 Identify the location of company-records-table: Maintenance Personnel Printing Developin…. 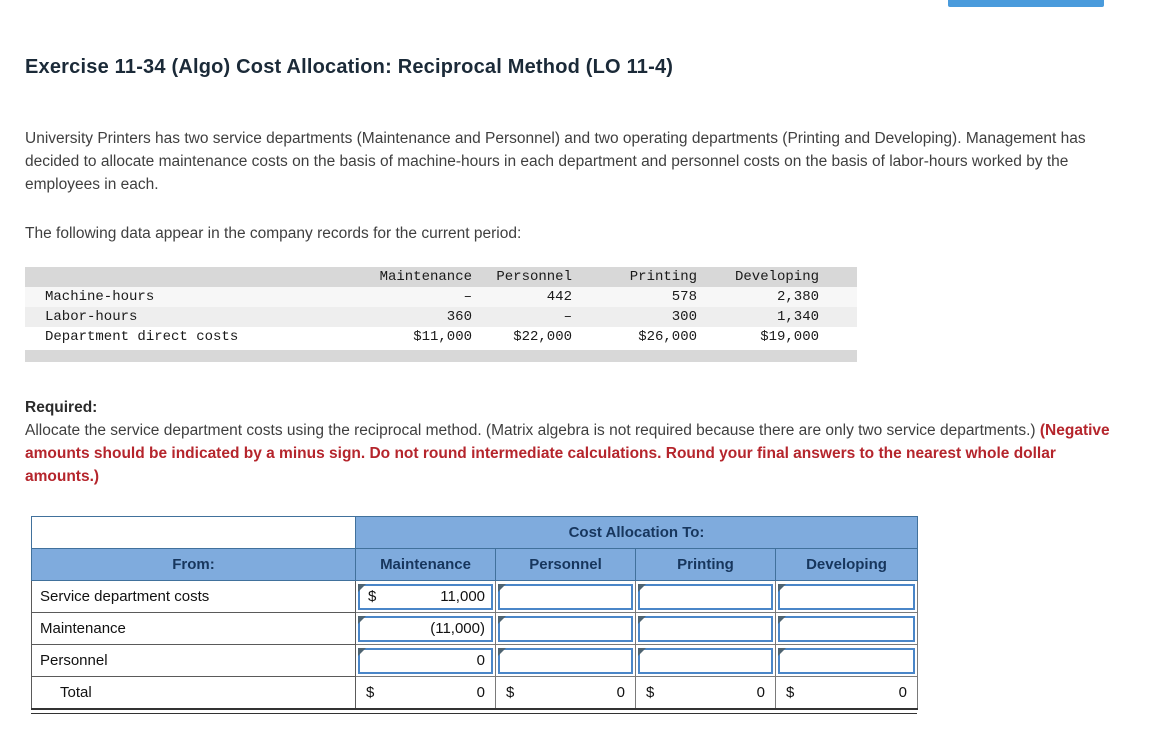
(441, 307).